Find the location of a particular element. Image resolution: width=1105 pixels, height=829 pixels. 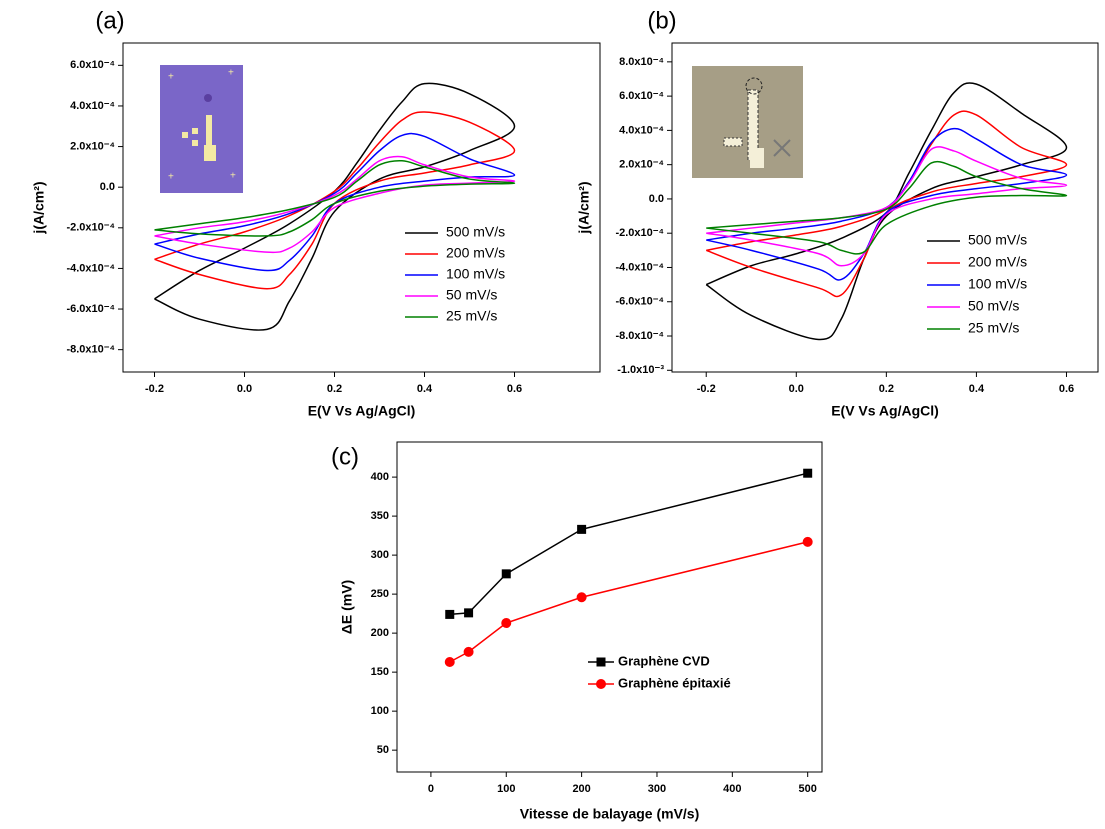

x-tick-label: -0.2 is located at coordinates (706, 389).